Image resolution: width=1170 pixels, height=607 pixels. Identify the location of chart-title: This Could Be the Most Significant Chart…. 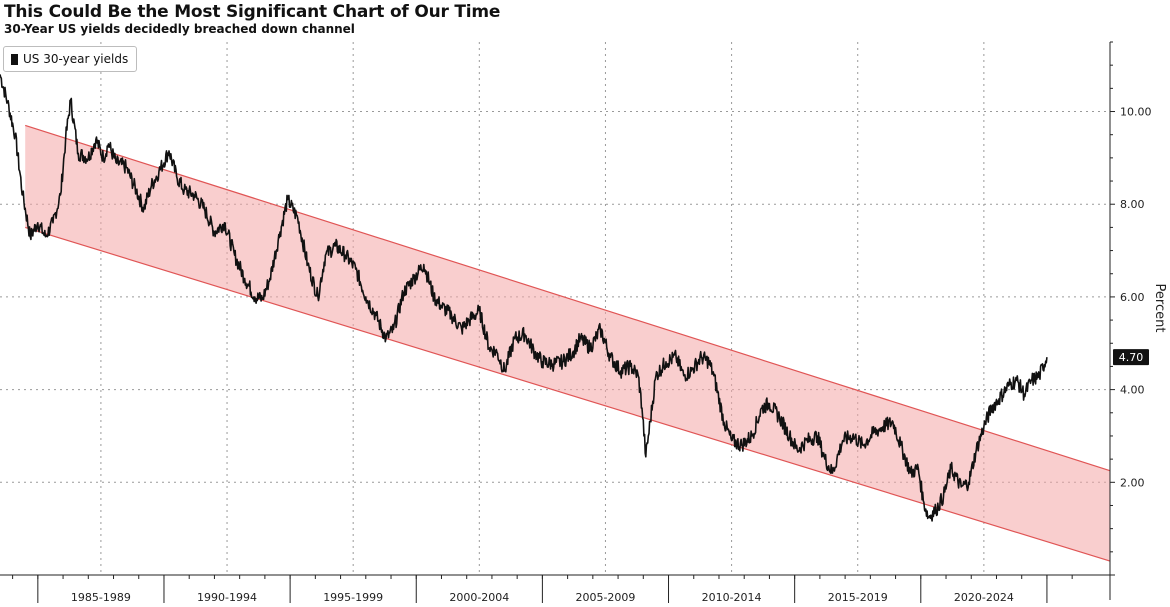
(252, 12).